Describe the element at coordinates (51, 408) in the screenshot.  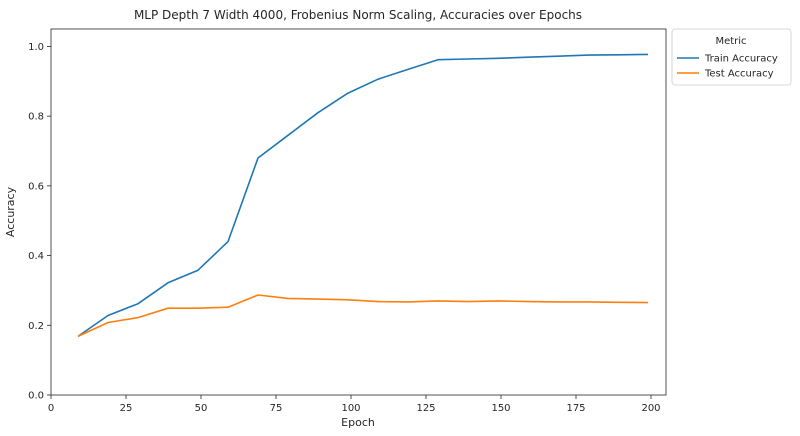
I see `x-tick-label: 0` at that location.